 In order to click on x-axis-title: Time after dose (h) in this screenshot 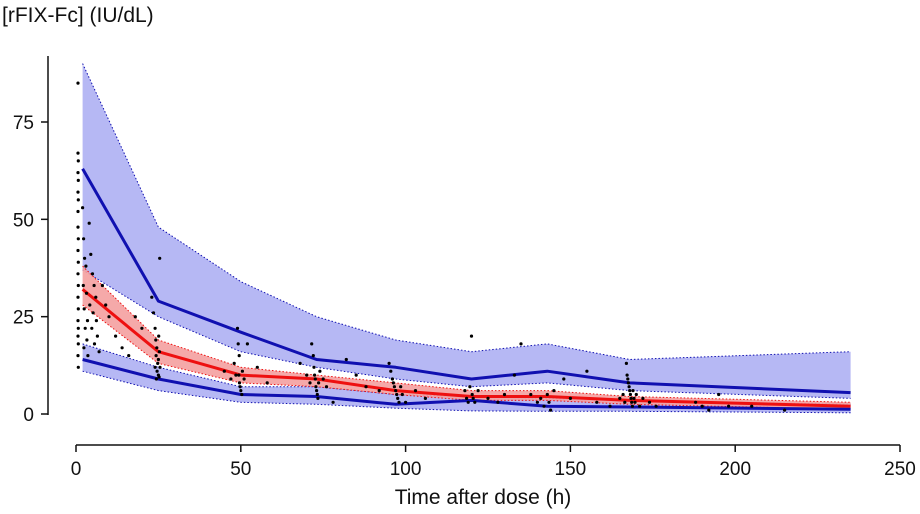, I will do `click(483, 497)`.